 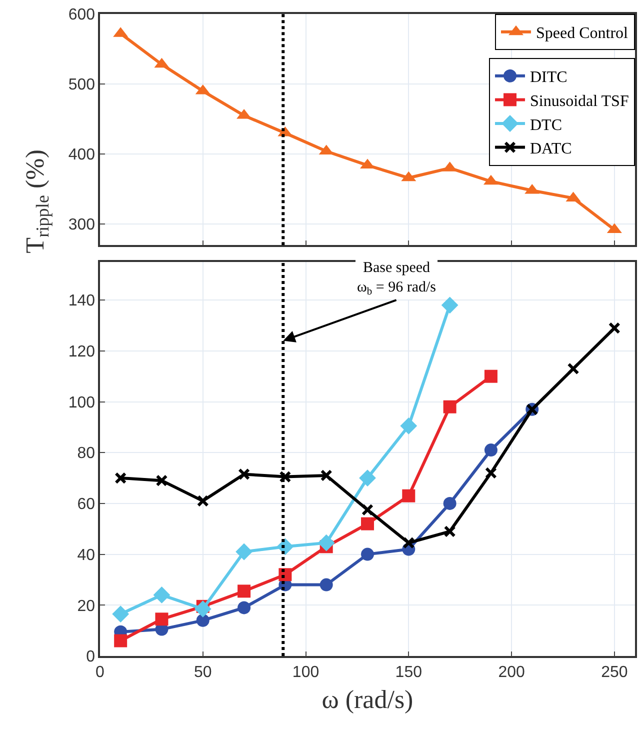 What do you see at coordinates (511, 672) in the screenshot?
I see `x-tick-label: 200` at bounding box center [511, 672].